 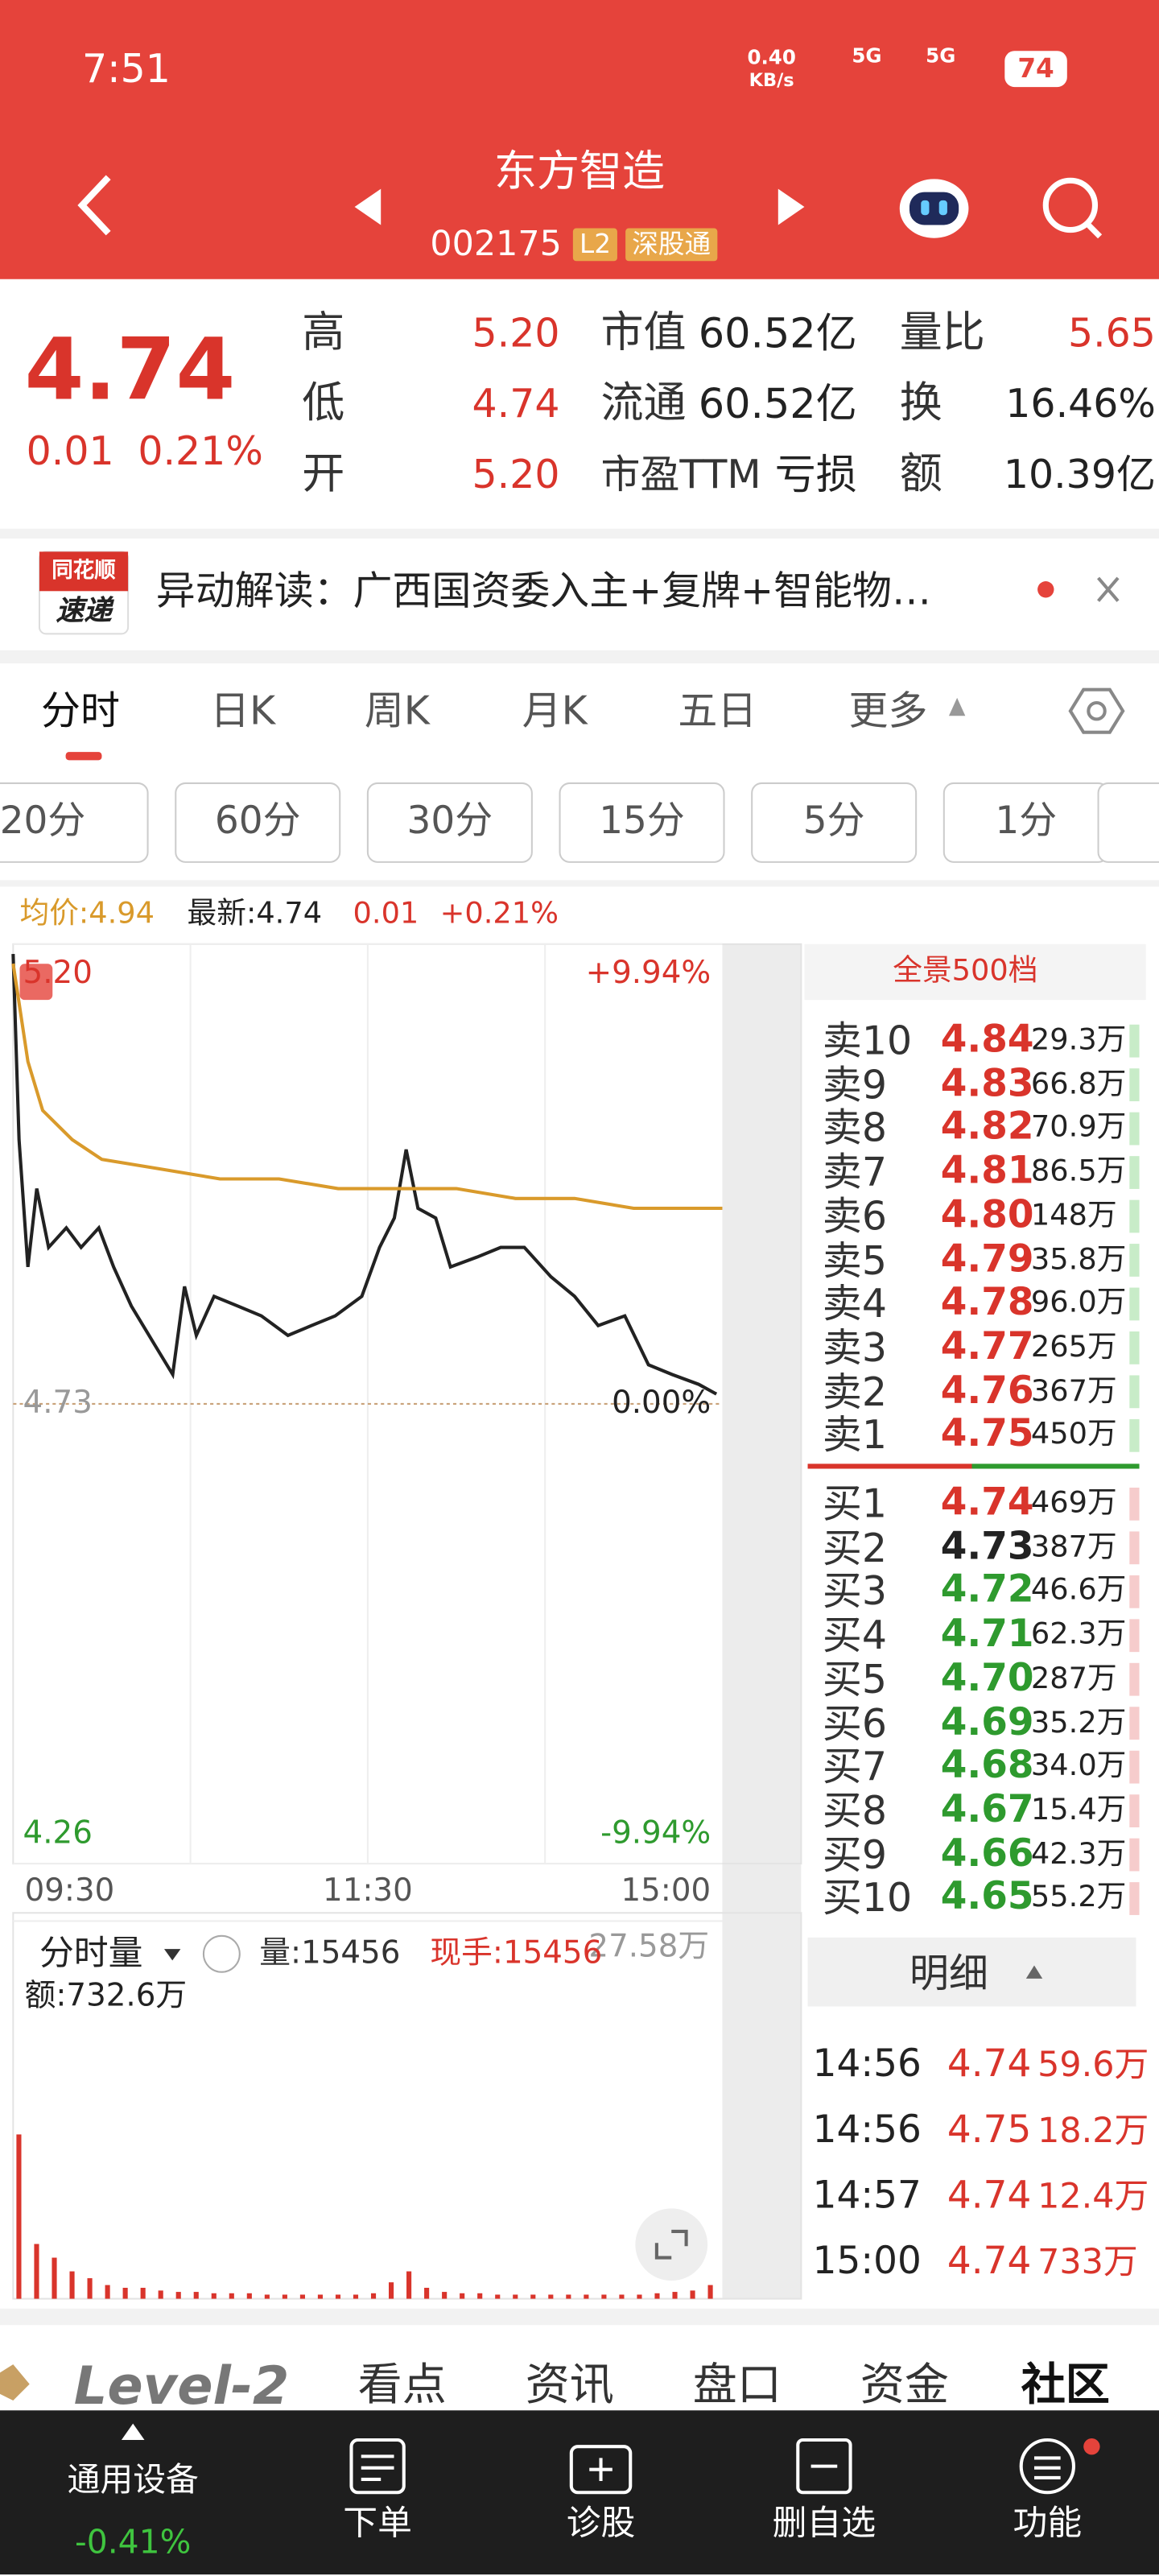 I want to click on book-label: 买2, so click(x=855, y=1548).